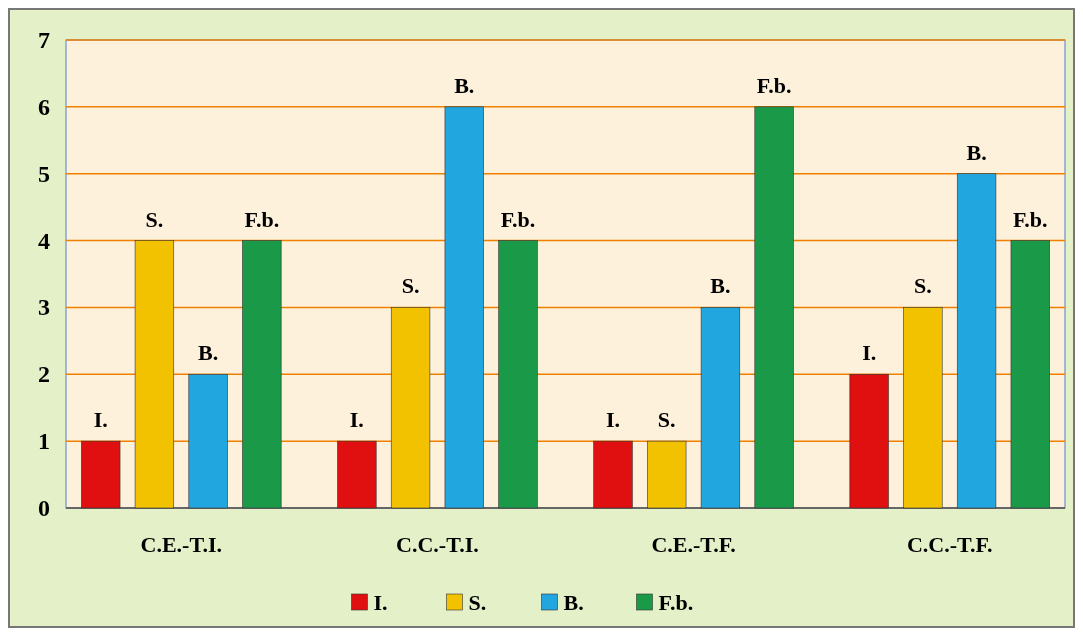 Image resolution: width=1083 pixels, height=636 pixels. Describe the element at coordinates (949, 544) in the screenshot. I see `x-tick-label: C.C.-T.F.` at that location.